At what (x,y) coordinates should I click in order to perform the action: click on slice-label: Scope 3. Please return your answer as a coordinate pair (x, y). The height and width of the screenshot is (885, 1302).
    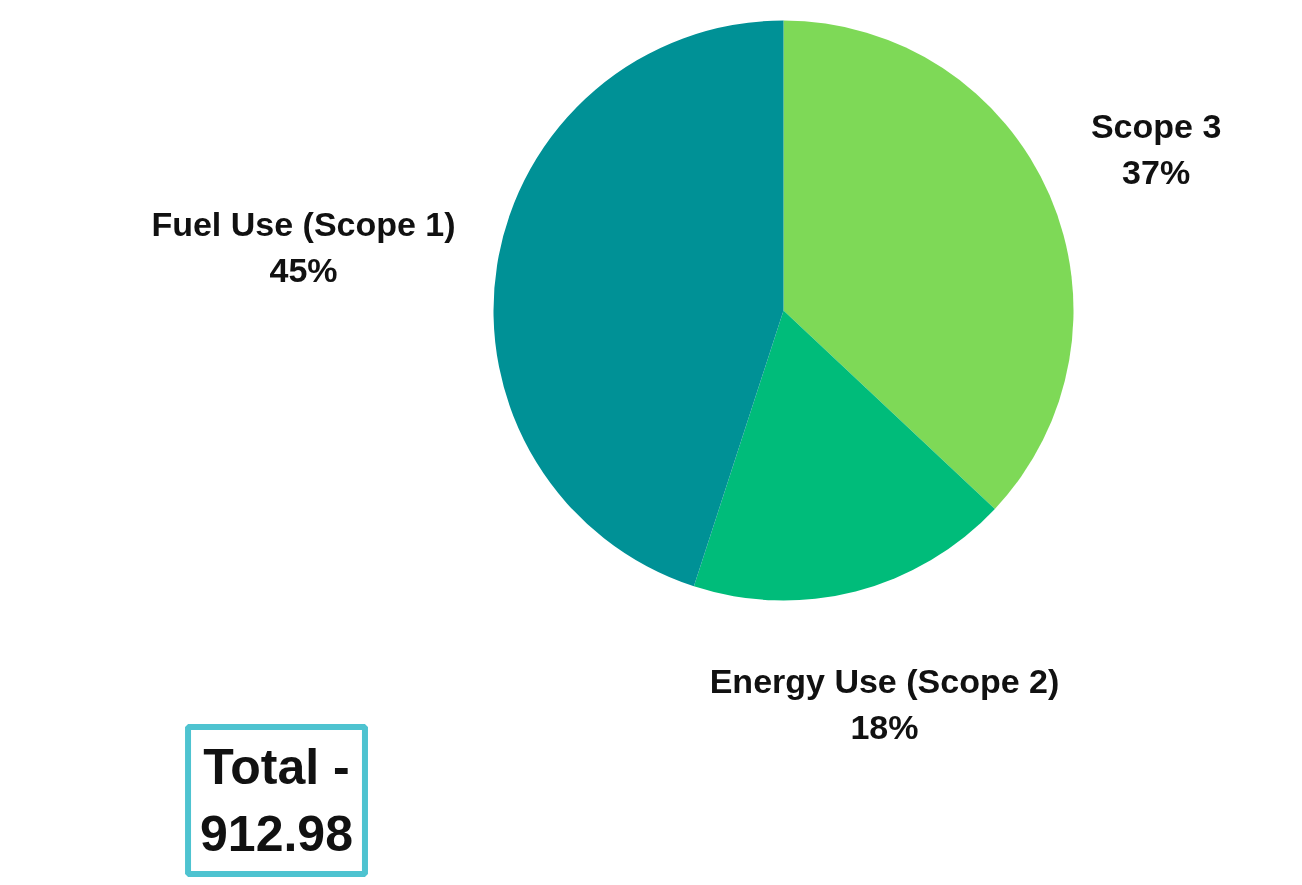
    Looking at the image, I should click on (1156, 126).